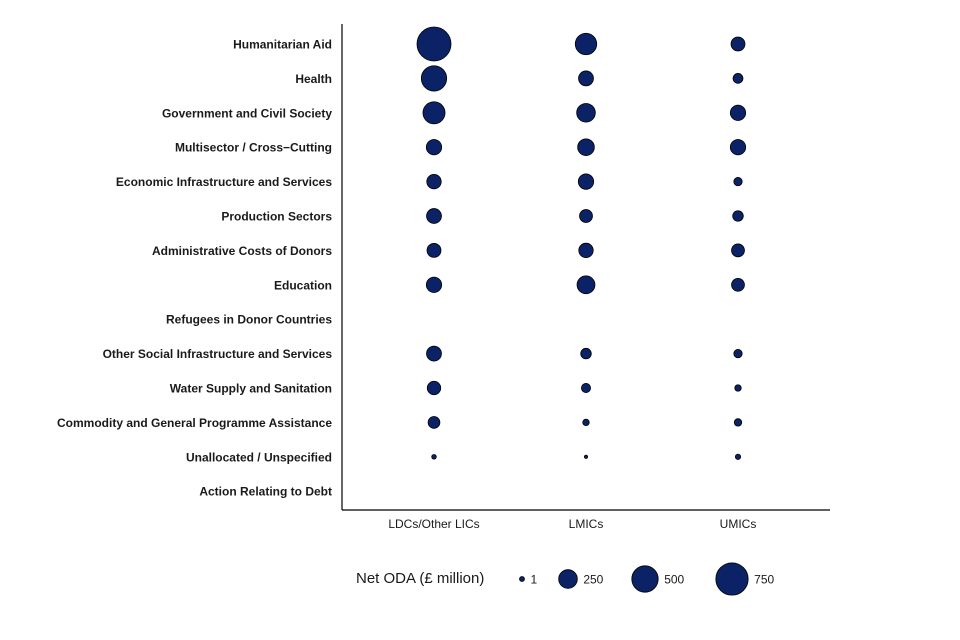 The height and width of the screenshot is (640, 960). Describe the element at coordinates (259, 457) in the screenshot. I see `y-tick-label: Unallocated / Unspecified` at that location.